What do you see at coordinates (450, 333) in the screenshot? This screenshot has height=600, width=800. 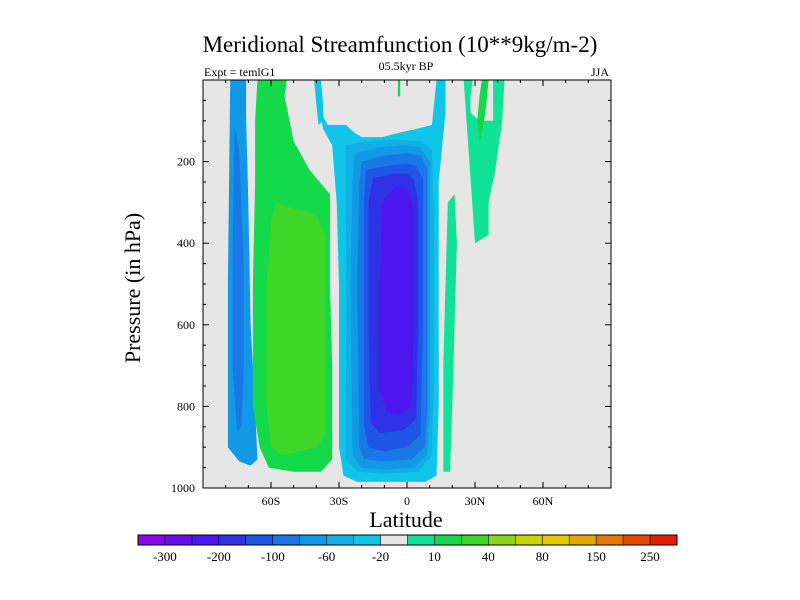 I see `contour-northern-edge-lobe` at bounding box center [450, 333].